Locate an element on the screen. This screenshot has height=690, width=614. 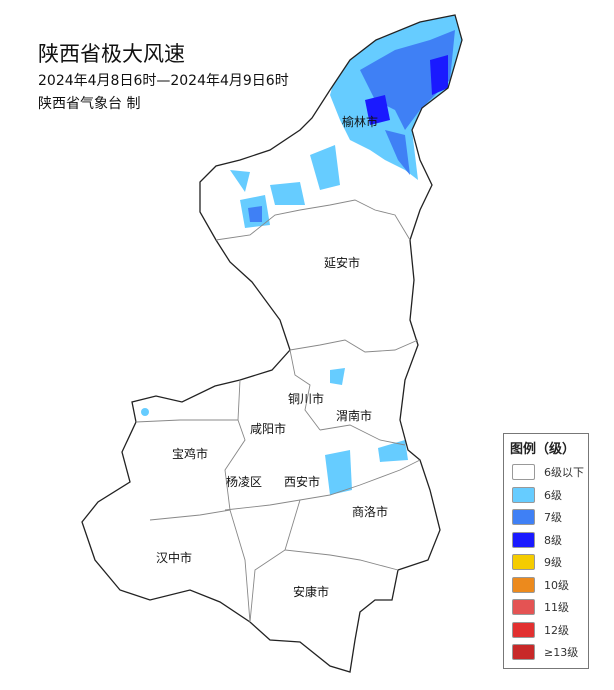
legend-item: 12级 is located at coordinates (546, 630).